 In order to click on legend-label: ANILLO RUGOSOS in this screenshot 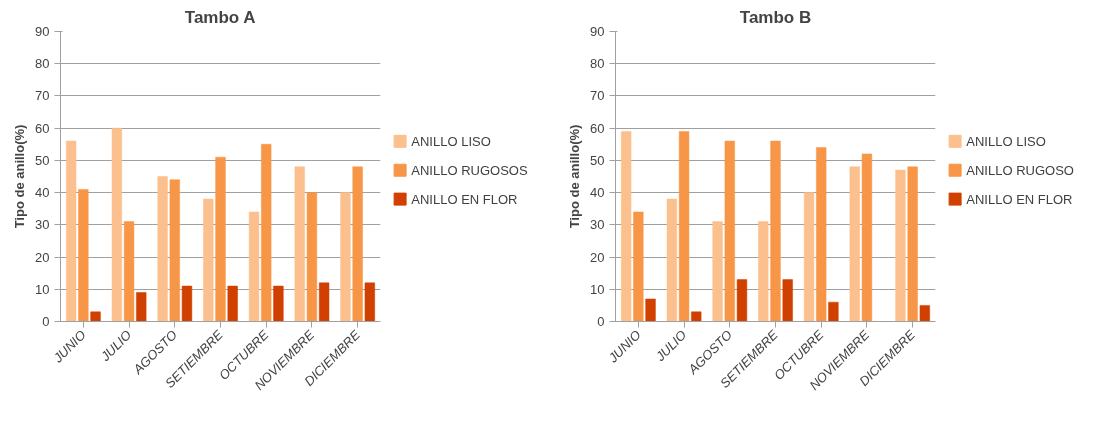, I will do `click(469, 170)`.